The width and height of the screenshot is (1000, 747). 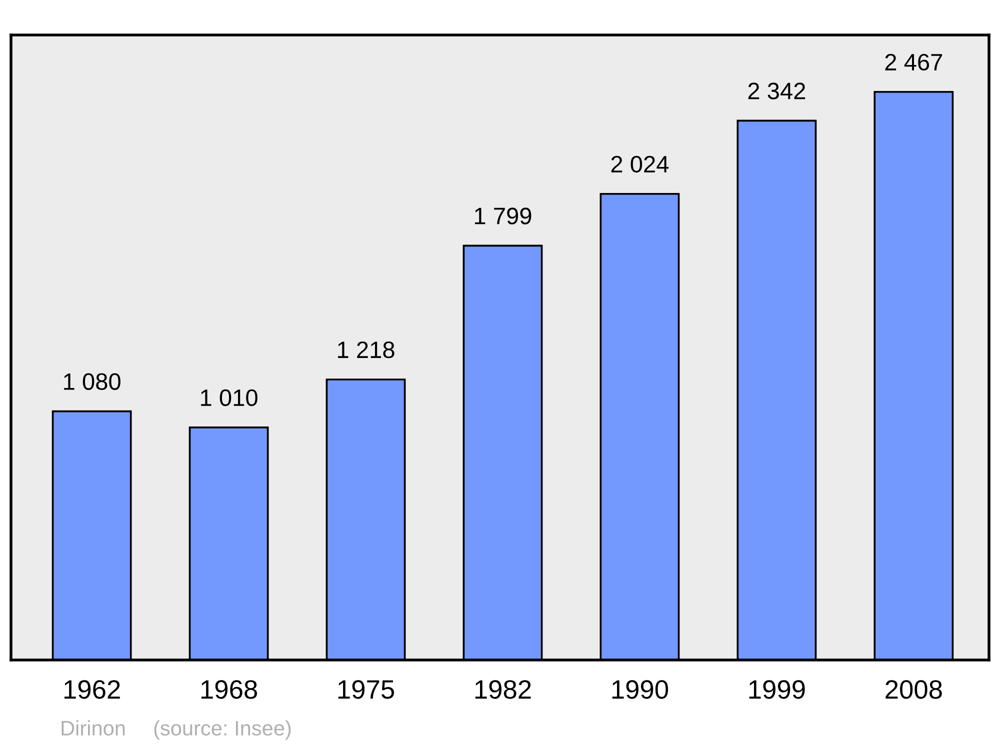 I want to click on x-tick-label: 1962, so click(x=92, y=689).